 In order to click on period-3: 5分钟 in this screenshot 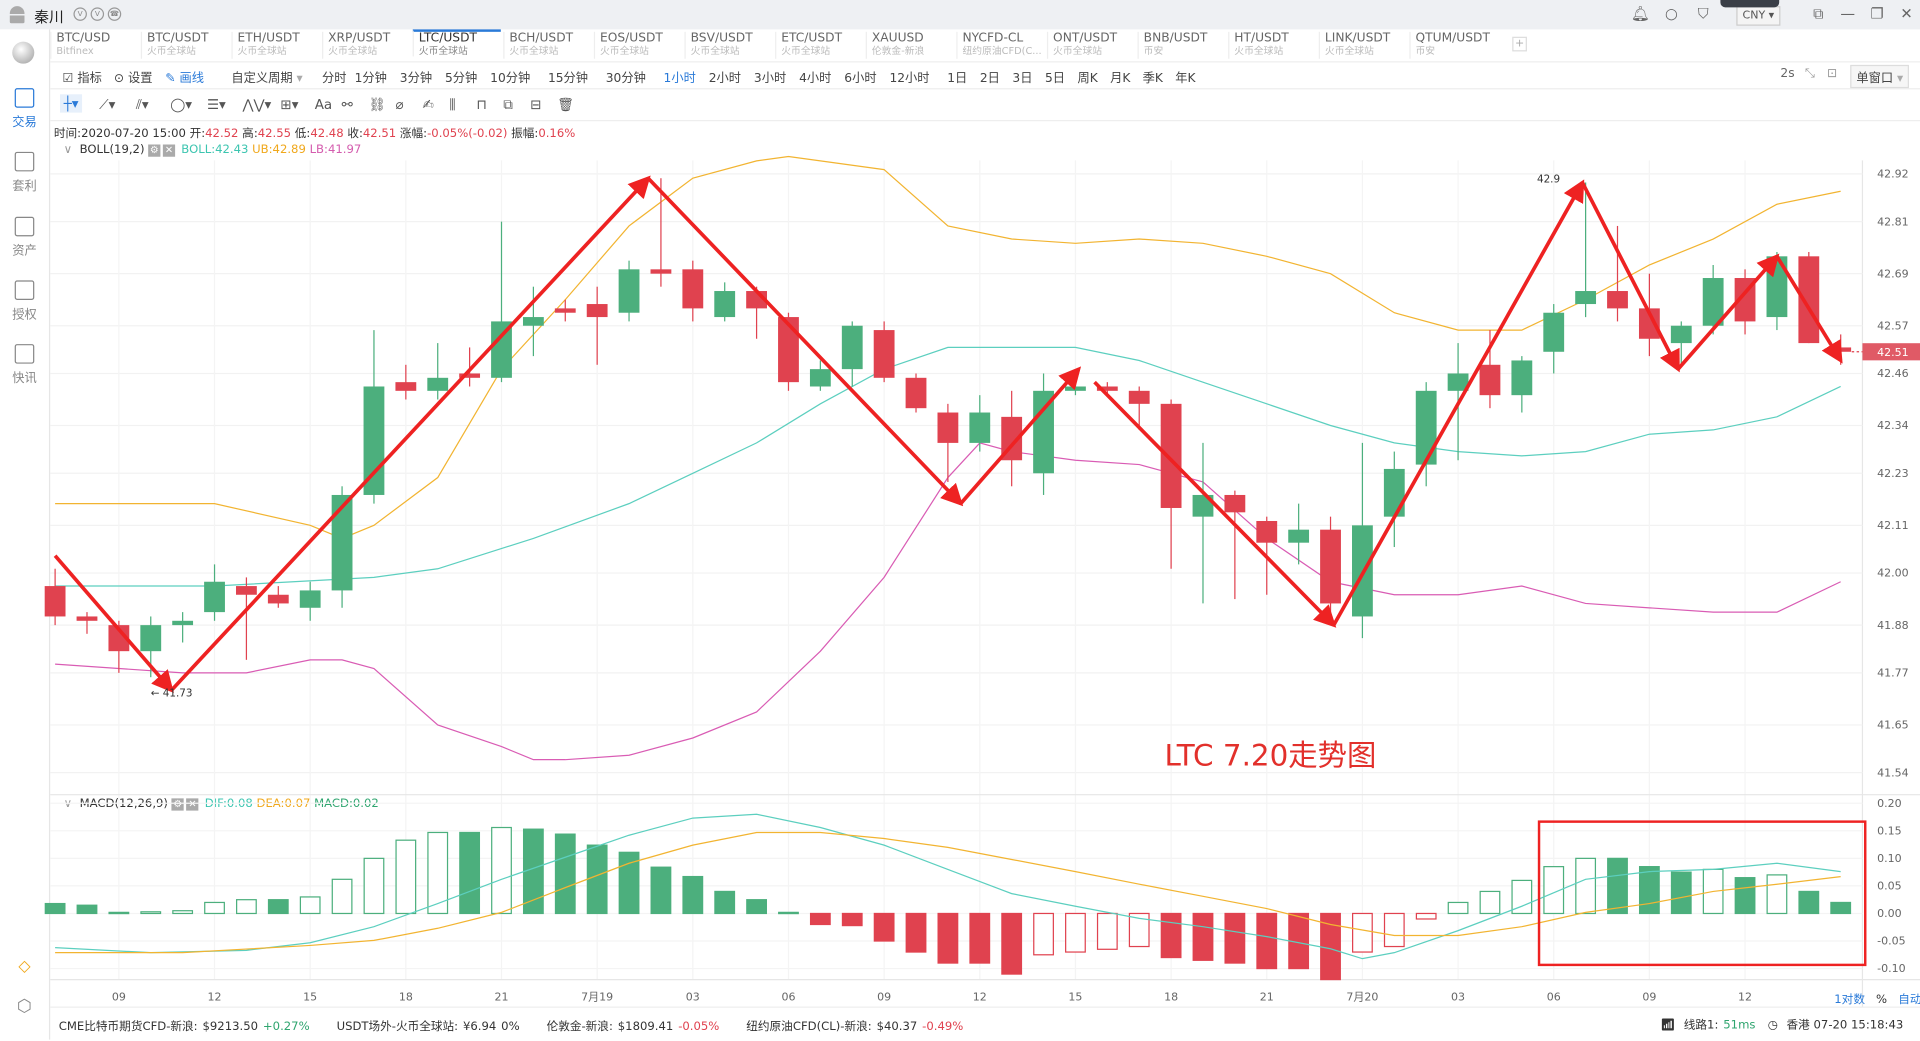, I will do `click(461, 79)`.